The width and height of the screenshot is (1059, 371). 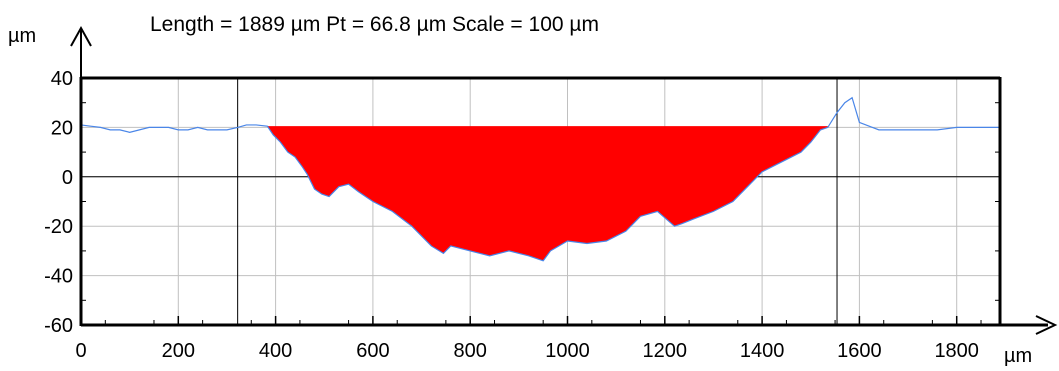 What do you see at coordinates (567, 351) in the screenshot?
I see `x-tick-label: 1000` at bounding box center [567, 351].